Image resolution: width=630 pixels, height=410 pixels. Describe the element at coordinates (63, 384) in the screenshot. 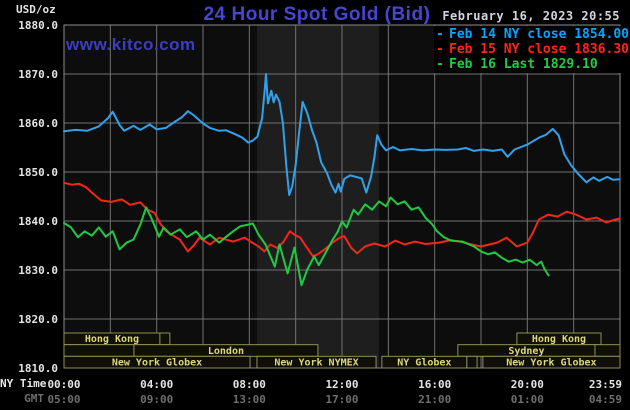

I see `x-axis-tick-ny: 00:00` at that location.